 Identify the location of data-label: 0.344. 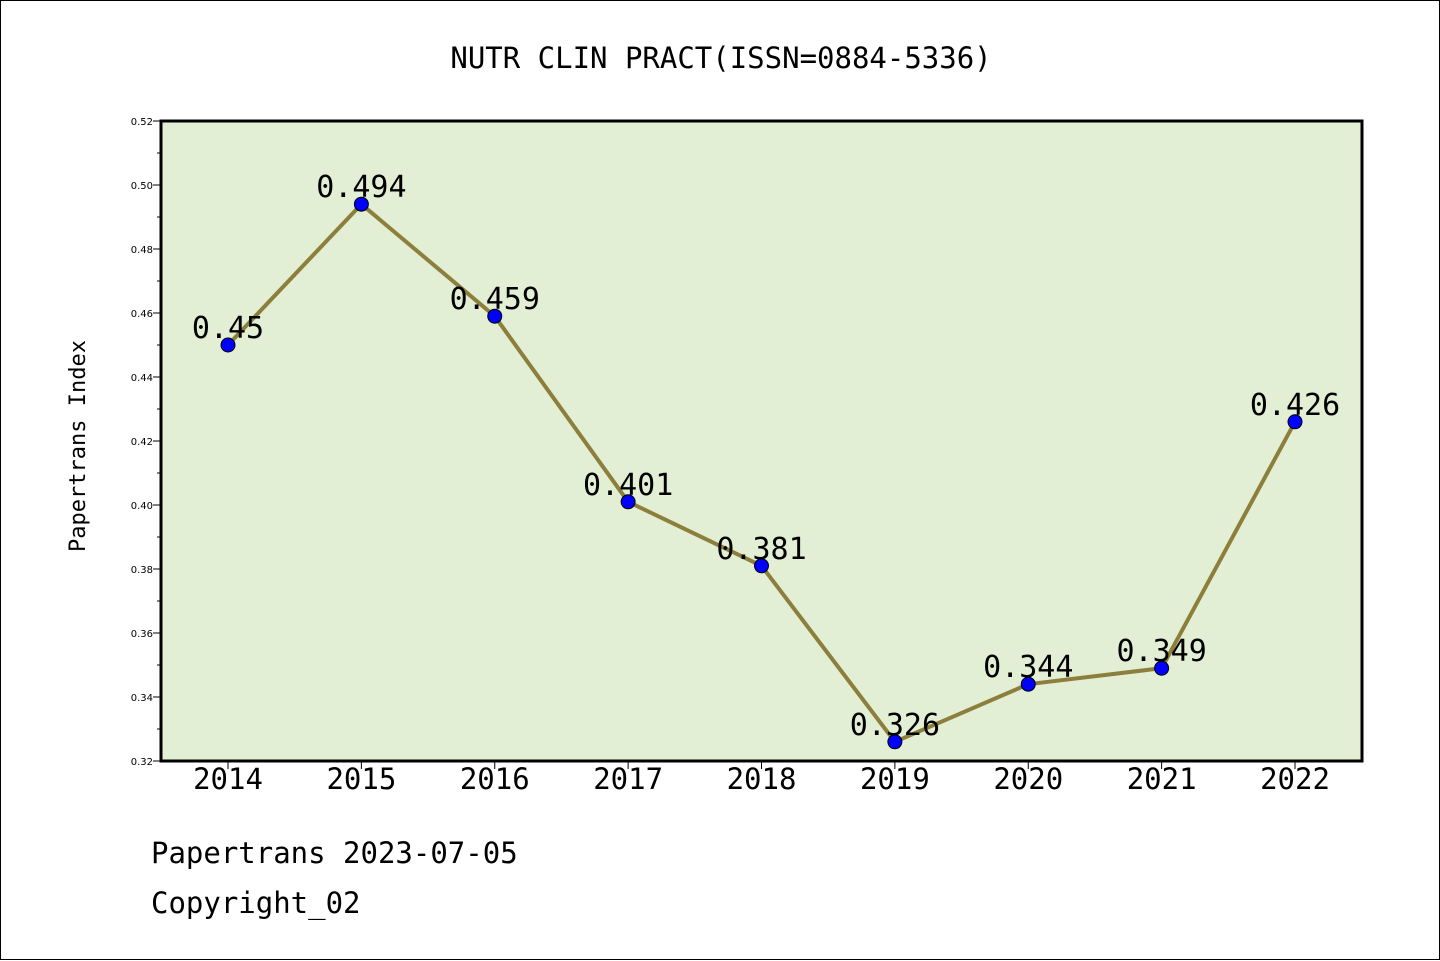
(1028, 667).